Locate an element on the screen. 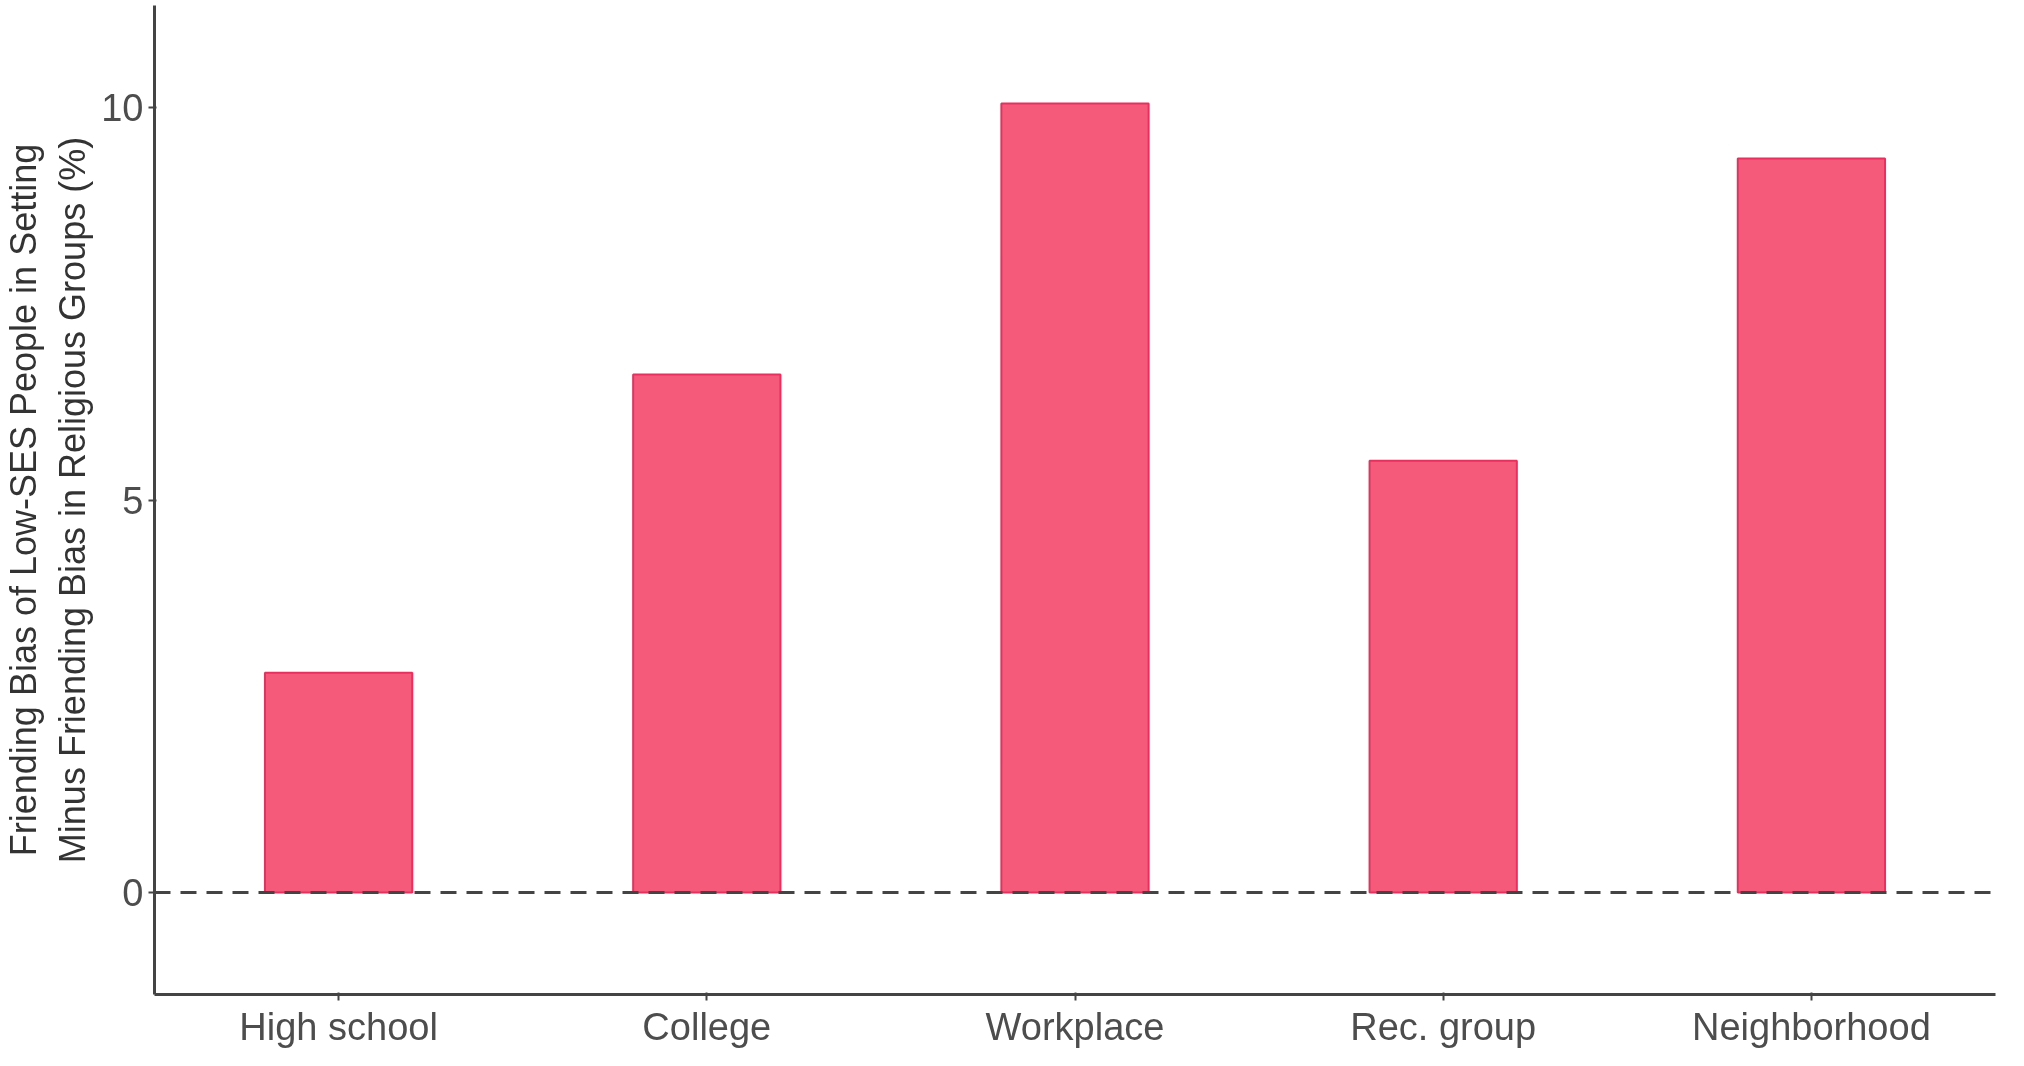 This screenshot has width=2024, height=1066. y-tick-label: 5 is located at coordinates (133, 500).